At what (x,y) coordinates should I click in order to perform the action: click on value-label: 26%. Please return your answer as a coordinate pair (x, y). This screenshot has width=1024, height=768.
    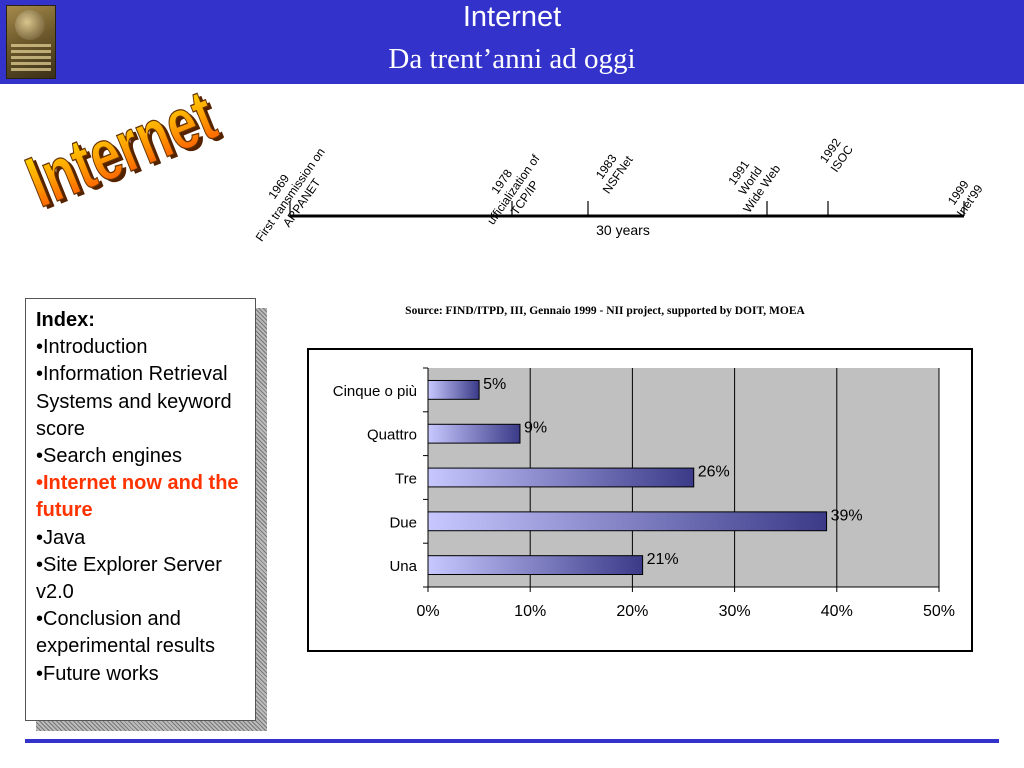
    Looking at the image, I should click on (714, 472).